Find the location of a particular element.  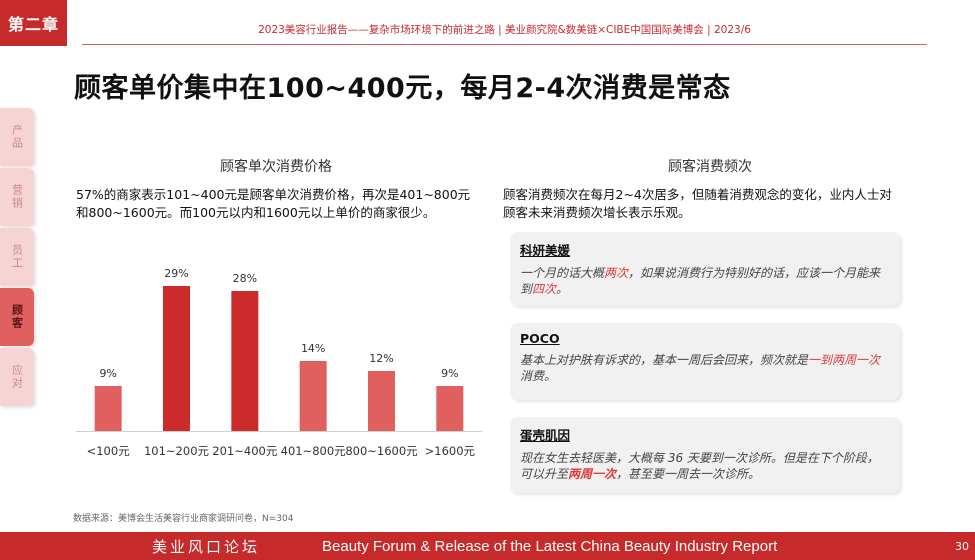

quote-card: 科妍美媛 一个月的话大概两次，如果说消费行为特别好的话，应该一个月能来到四次。 is located at coordinates (705, 269).